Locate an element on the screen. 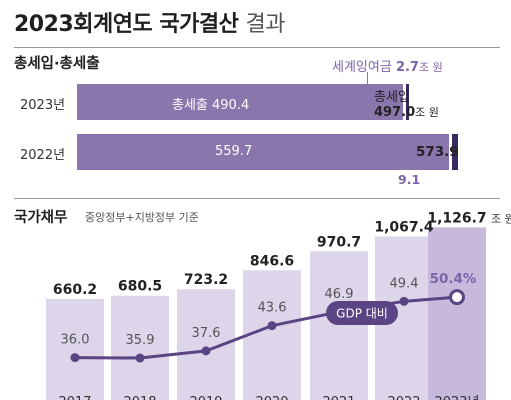 The width and height of the screenshot is (511, 400). expenditure-bar-2023 is located at coordinates (240, 102).